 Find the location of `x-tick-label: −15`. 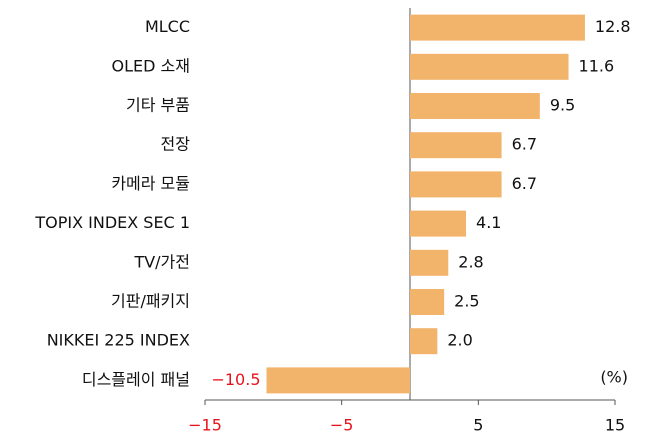

x-tick-label: −15 is located at coordinates (205, 425).